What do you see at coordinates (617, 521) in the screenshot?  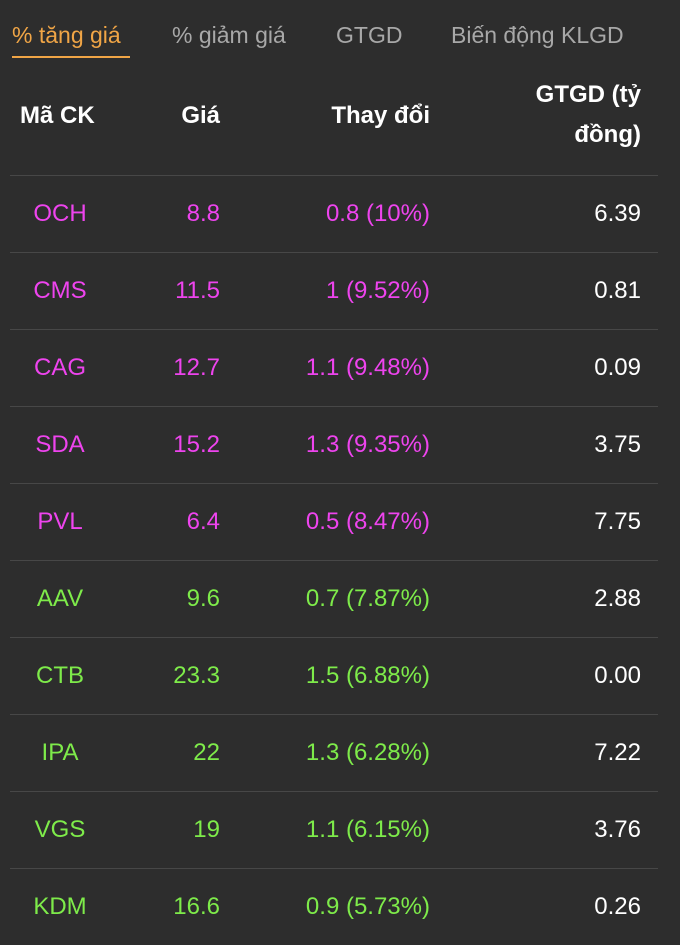 I see `stock-trading-value: 7.75` at bounding box center [617, 521].